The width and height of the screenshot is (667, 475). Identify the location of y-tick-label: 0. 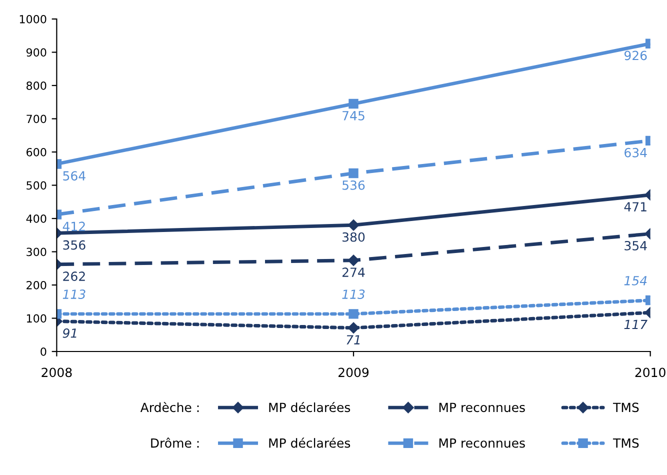
(43, 351).